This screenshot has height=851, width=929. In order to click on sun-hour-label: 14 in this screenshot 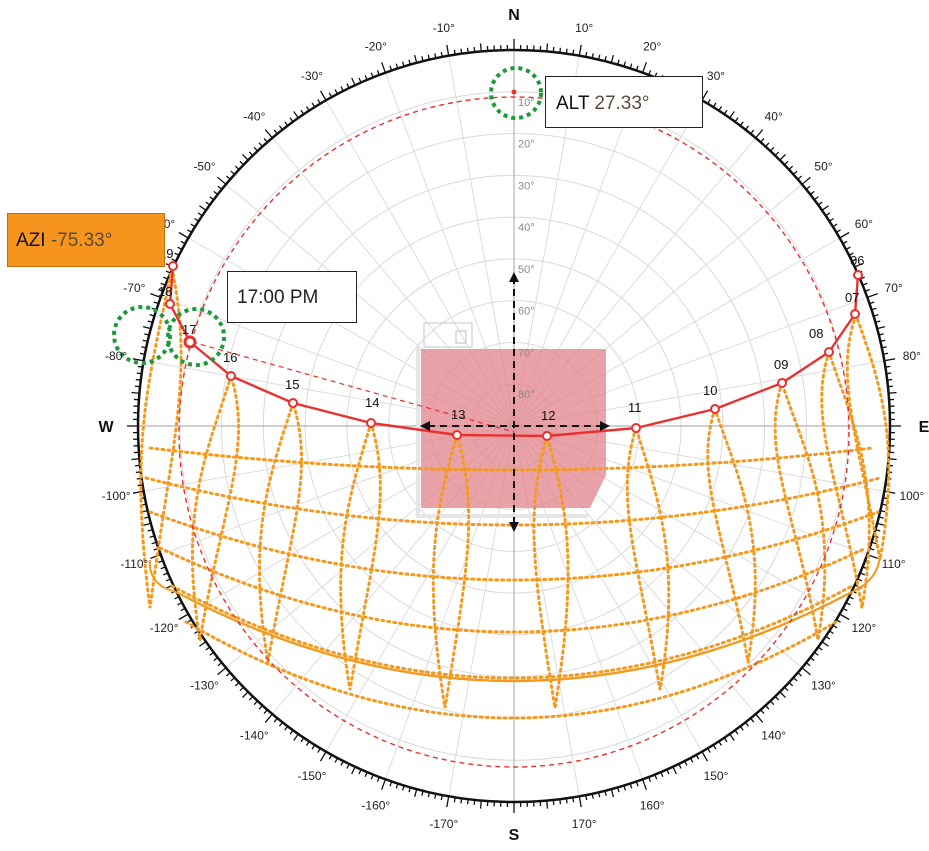, I will do `click(372, 402)`.